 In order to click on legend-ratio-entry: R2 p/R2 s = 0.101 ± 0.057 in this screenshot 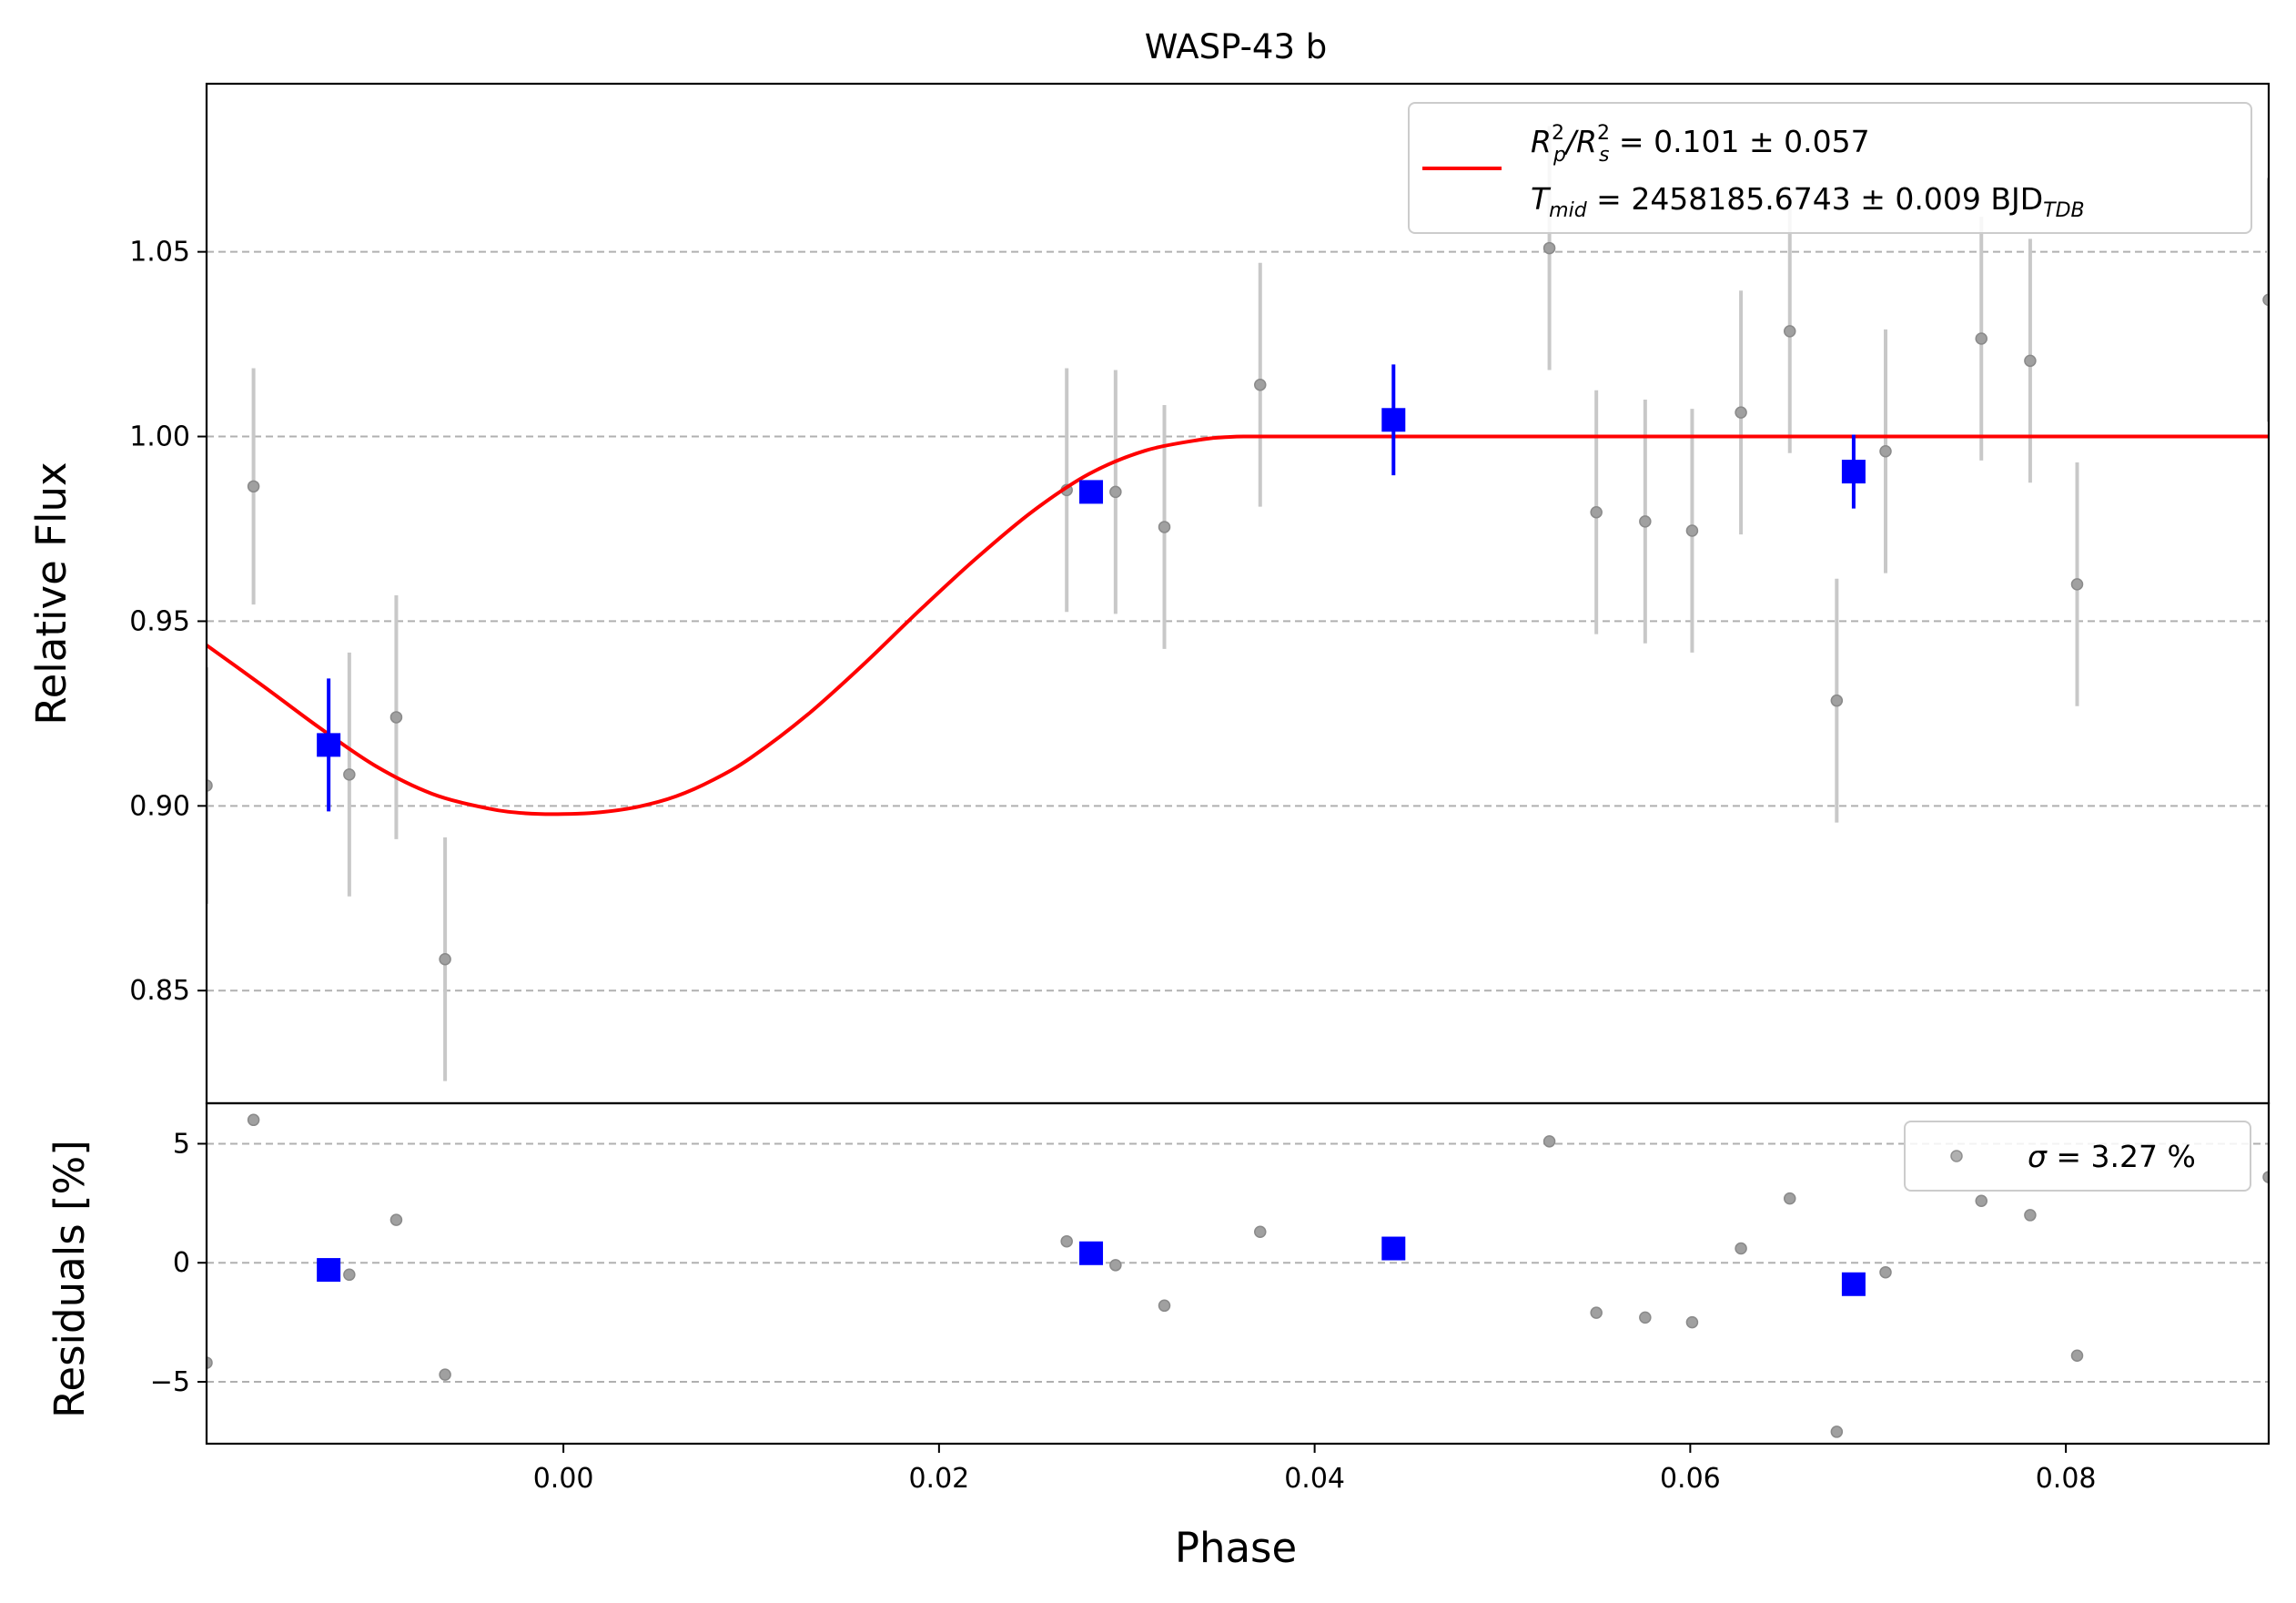, I will do `click(1701, 144)`.